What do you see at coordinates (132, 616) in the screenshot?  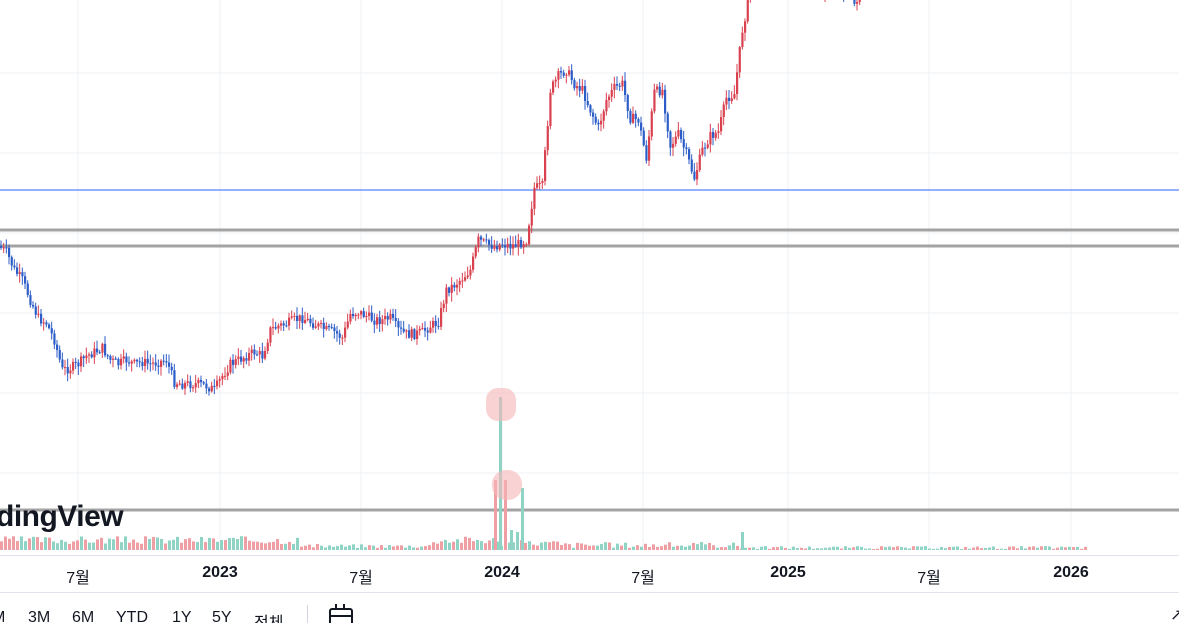 I see `range-button-ytd: YTD` at bounding box center [132, 616].